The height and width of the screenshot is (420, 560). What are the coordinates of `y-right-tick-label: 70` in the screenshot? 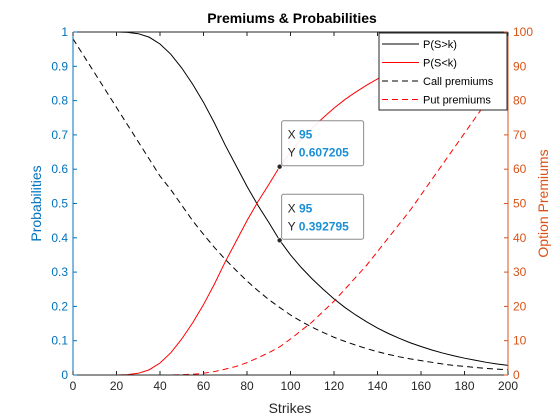 It's located at (520, 135).